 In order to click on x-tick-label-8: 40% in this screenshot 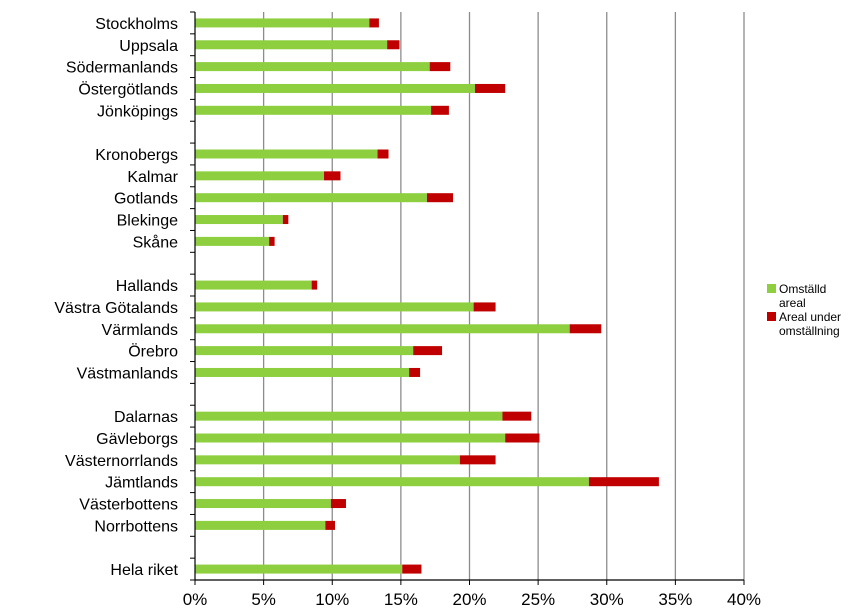, I will do `click(744, 599)`.